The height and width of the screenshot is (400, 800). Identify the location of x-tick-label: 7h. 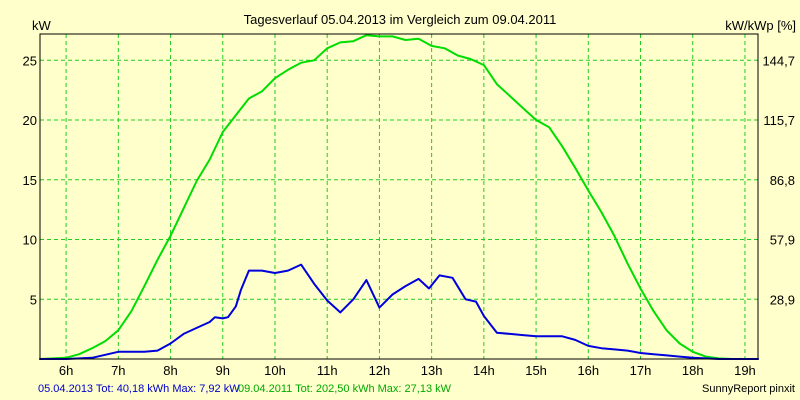
(118, 370).